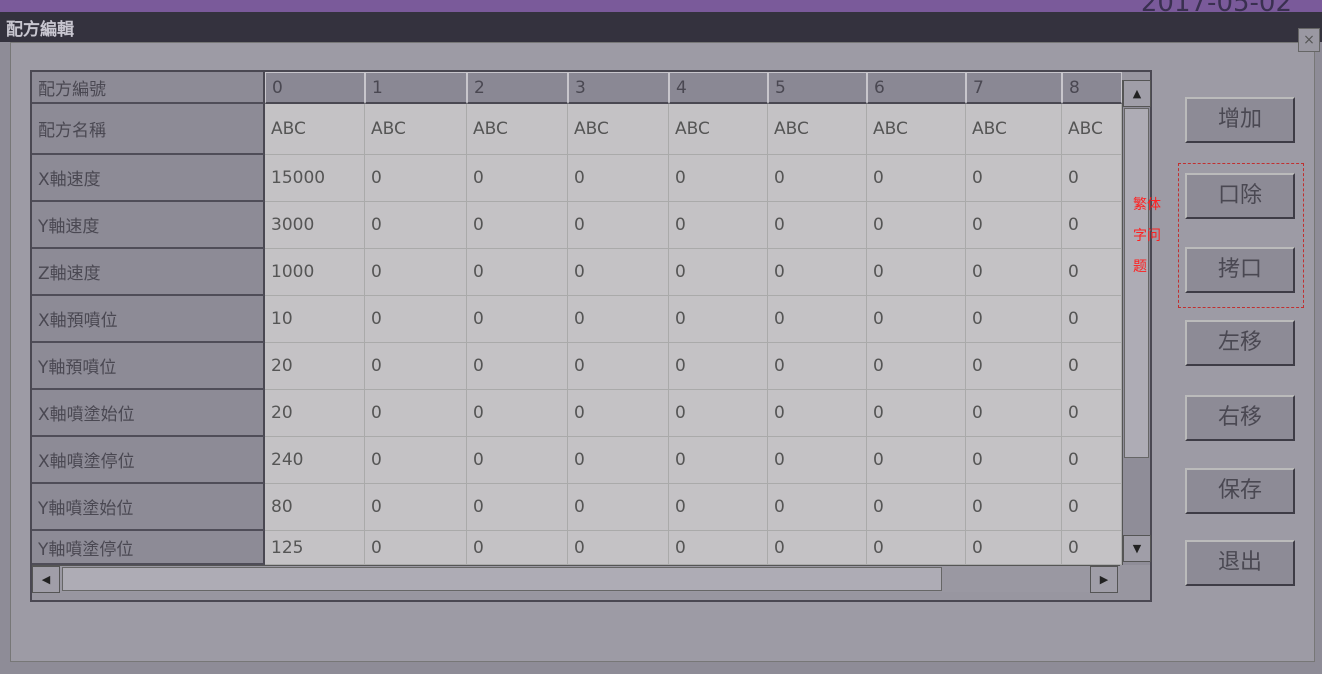  Describe the element at coordinates (916, 88) in the screenshot. I see `column-header: 6` at that location.